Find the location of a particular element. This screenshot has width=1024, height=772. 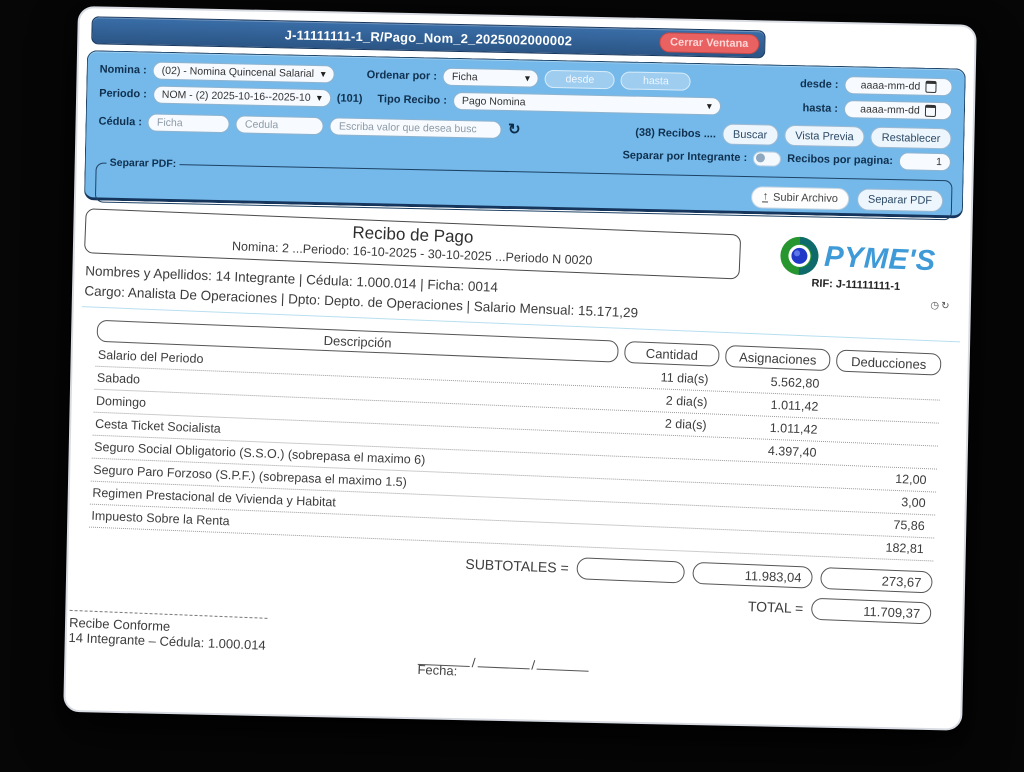

periodo-label: Periodo : is located at coordinates (123, 94).